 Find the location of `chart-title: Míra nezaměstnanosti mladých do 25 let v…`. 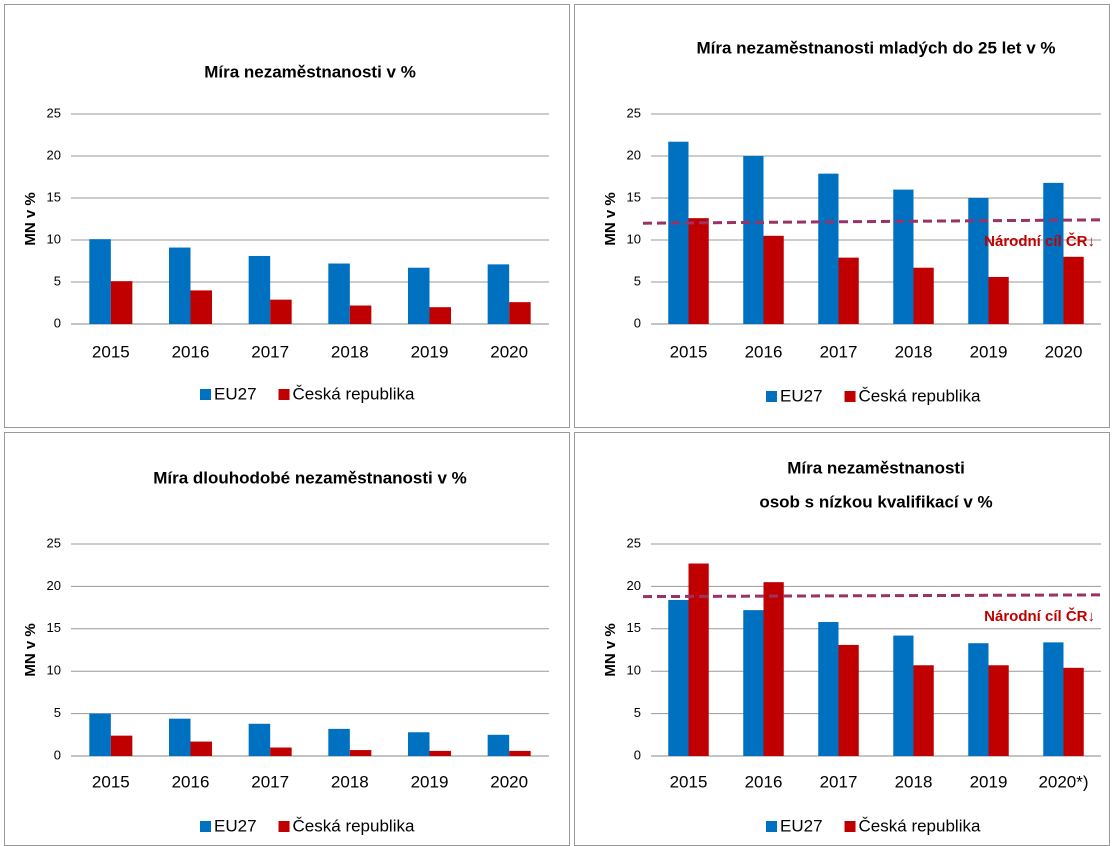

chart-title: Míra nezaměstnanosti mladých do 25 let v… is located at coordinates (875, 47).